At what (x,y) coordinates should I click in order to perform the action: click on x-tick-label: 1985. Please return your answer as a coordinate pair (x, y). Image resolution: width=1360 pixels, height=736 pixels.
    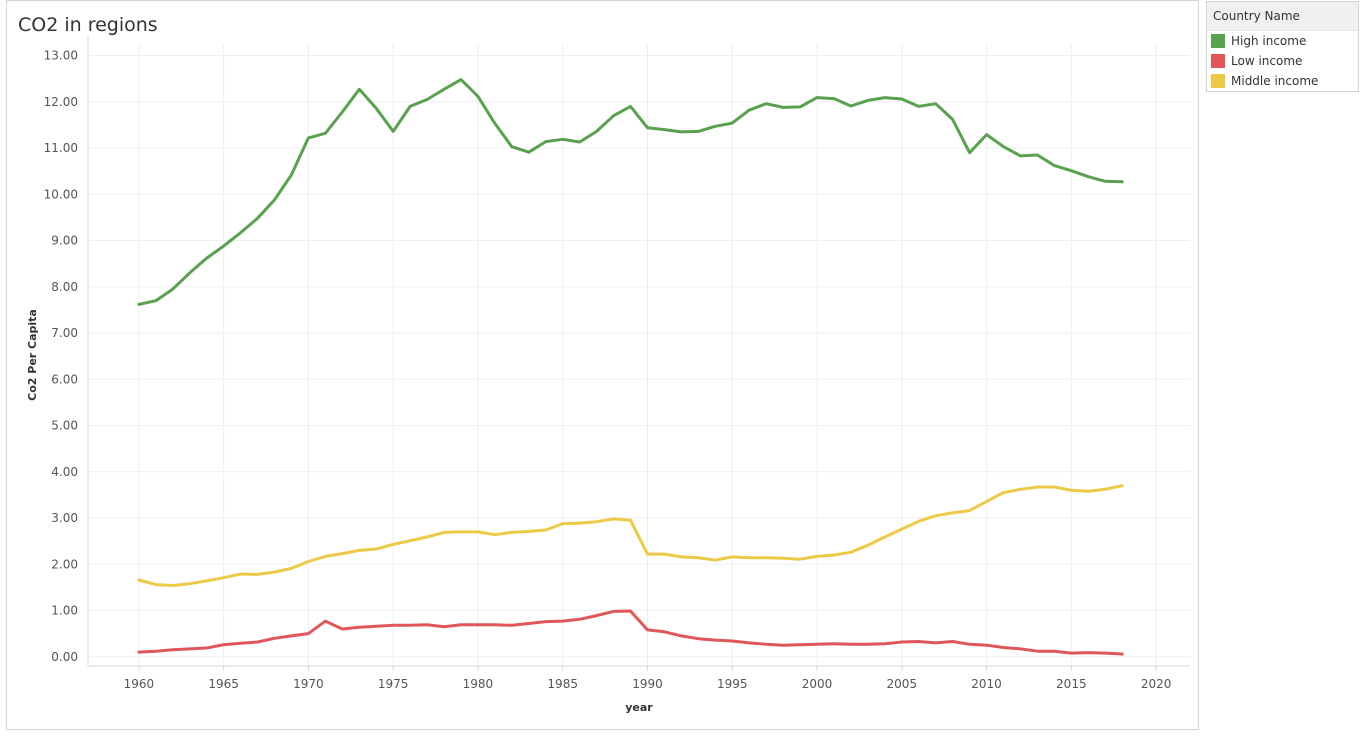
    Looking at the image, I should click on (562, 684).